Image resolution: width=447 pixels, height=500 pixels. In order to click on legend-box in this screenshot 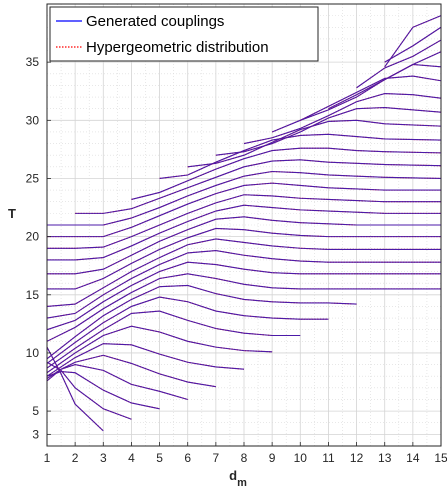, I will do `click(184, 34)`.